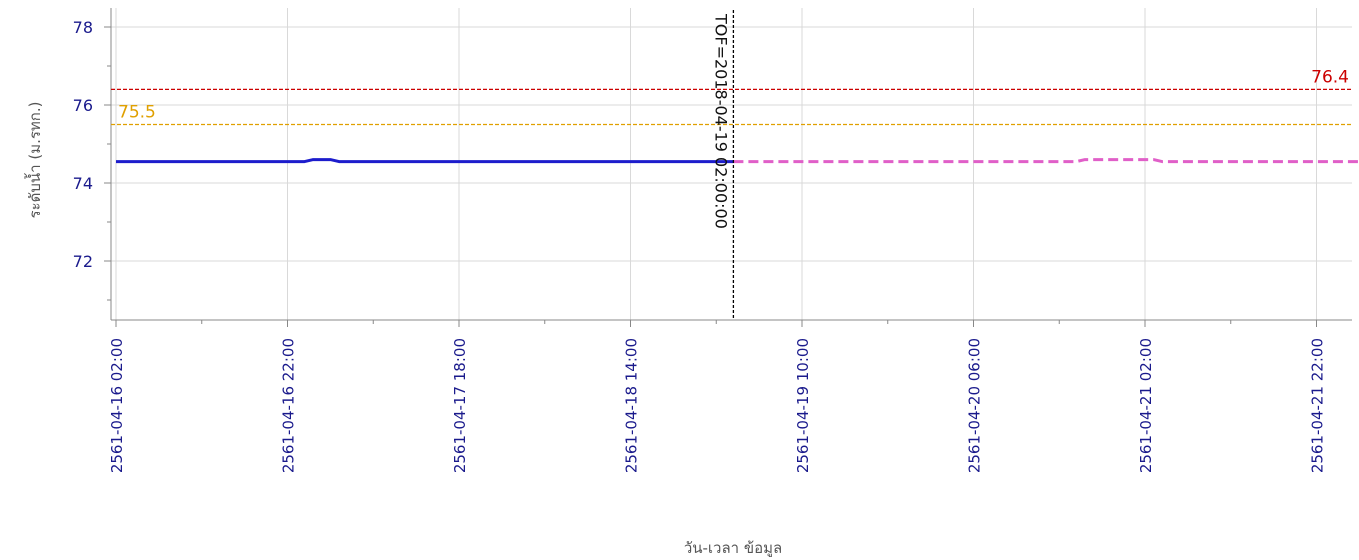 Image resolution: width=1359 pixels, height=560 pixels. Describe the element at coordinates (733, 548) in the screenshot. I see `x-axis-title: วัน-เวลา ข้อมูล` at that location.